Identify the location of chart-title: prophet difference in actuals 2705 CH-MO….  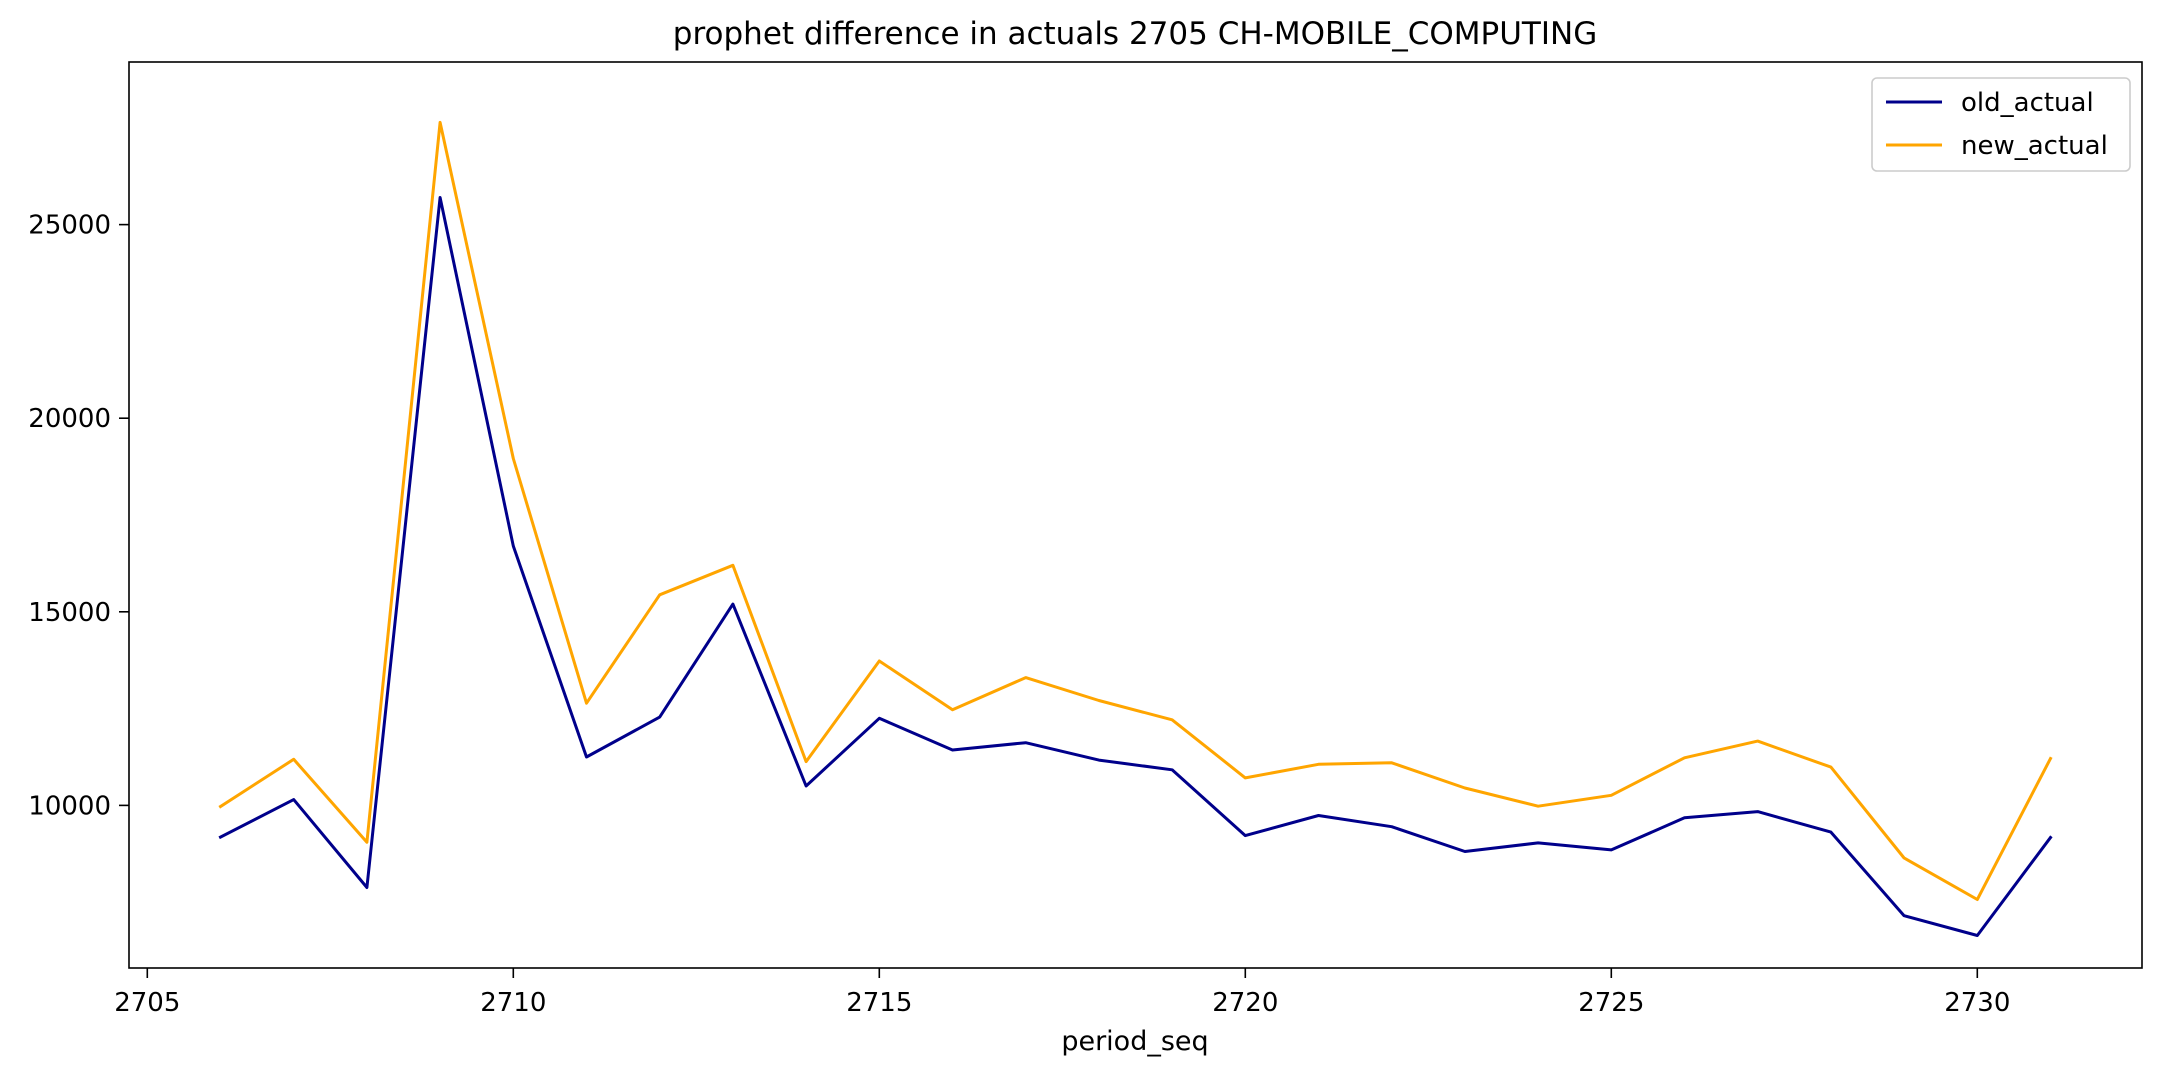
(1135, 34).